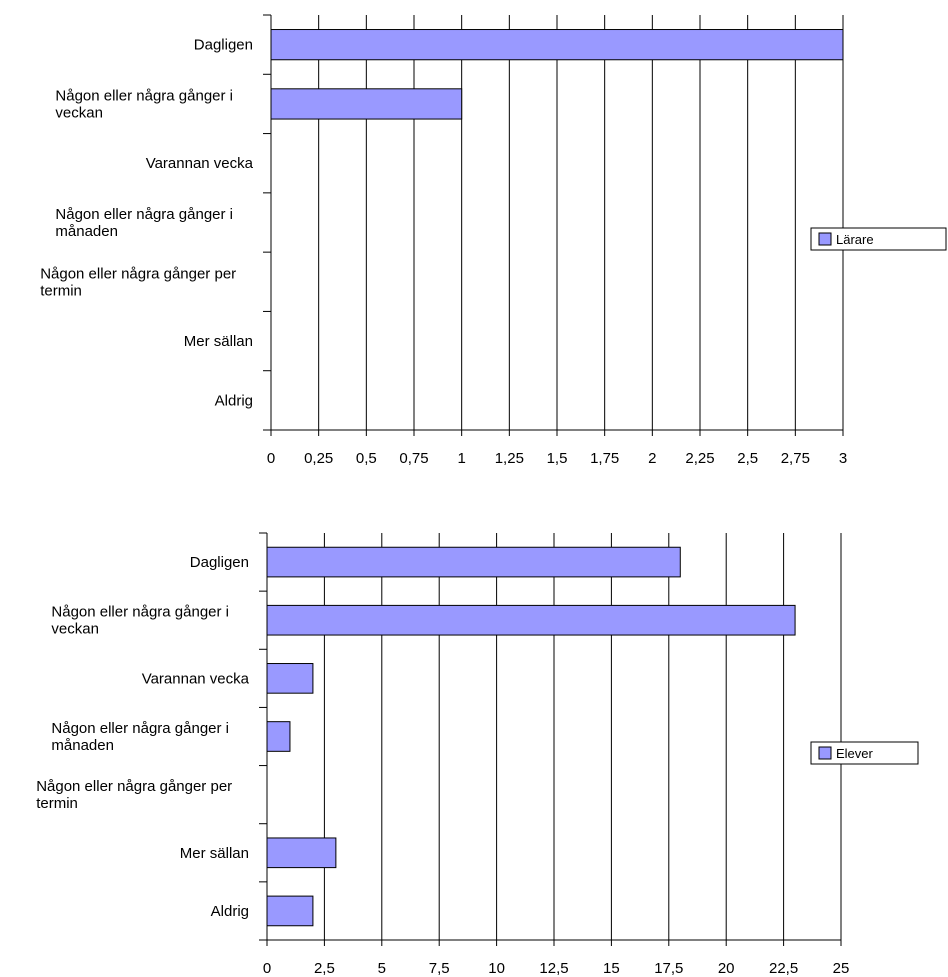 The width and height of the screenshot is (948, 977). I want to click on x-tick-label: 1, so click(461, 458).